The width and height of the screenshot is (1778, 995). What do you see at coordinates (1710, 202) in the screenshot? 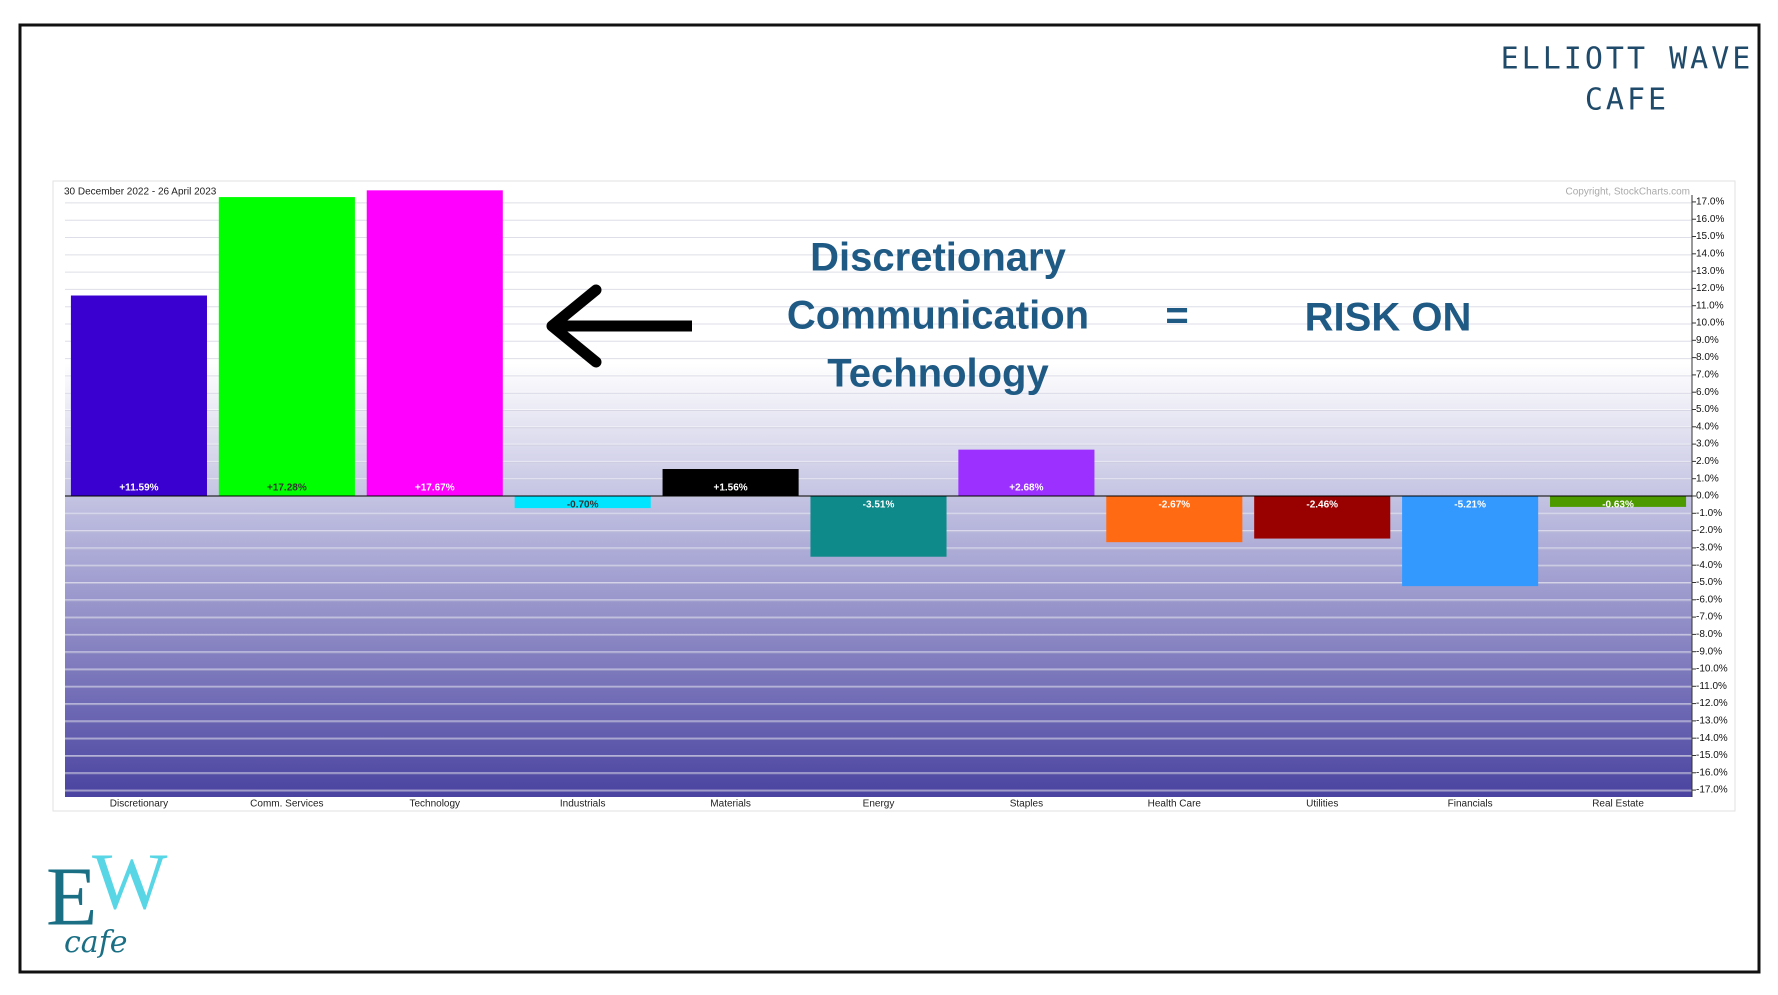
I see `y-tick-label: 17.0%` at bounding box center [1710, 202].